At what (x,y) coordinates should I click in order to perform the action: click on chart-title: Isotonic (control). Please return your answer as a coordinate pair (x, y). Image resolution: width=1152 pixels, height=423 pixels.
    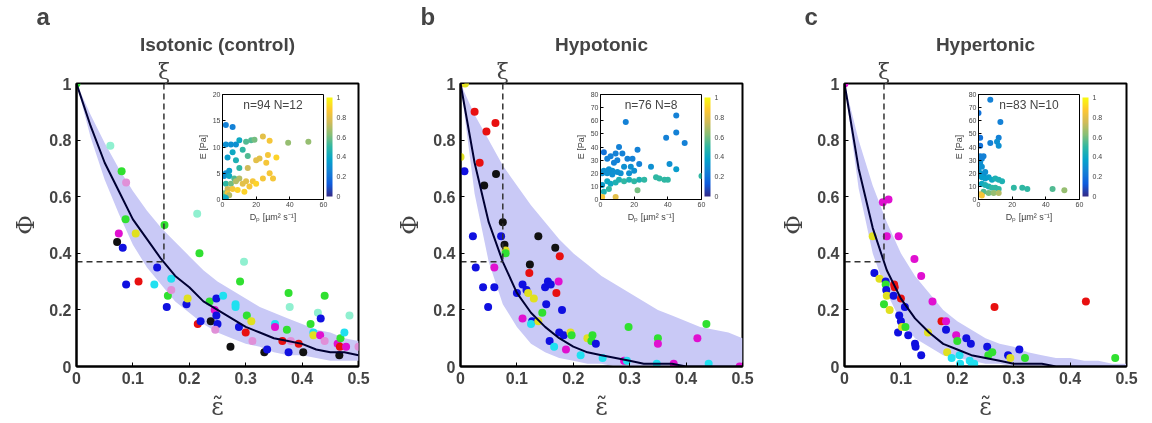
    Looking at the image, I should click on (217, 44).